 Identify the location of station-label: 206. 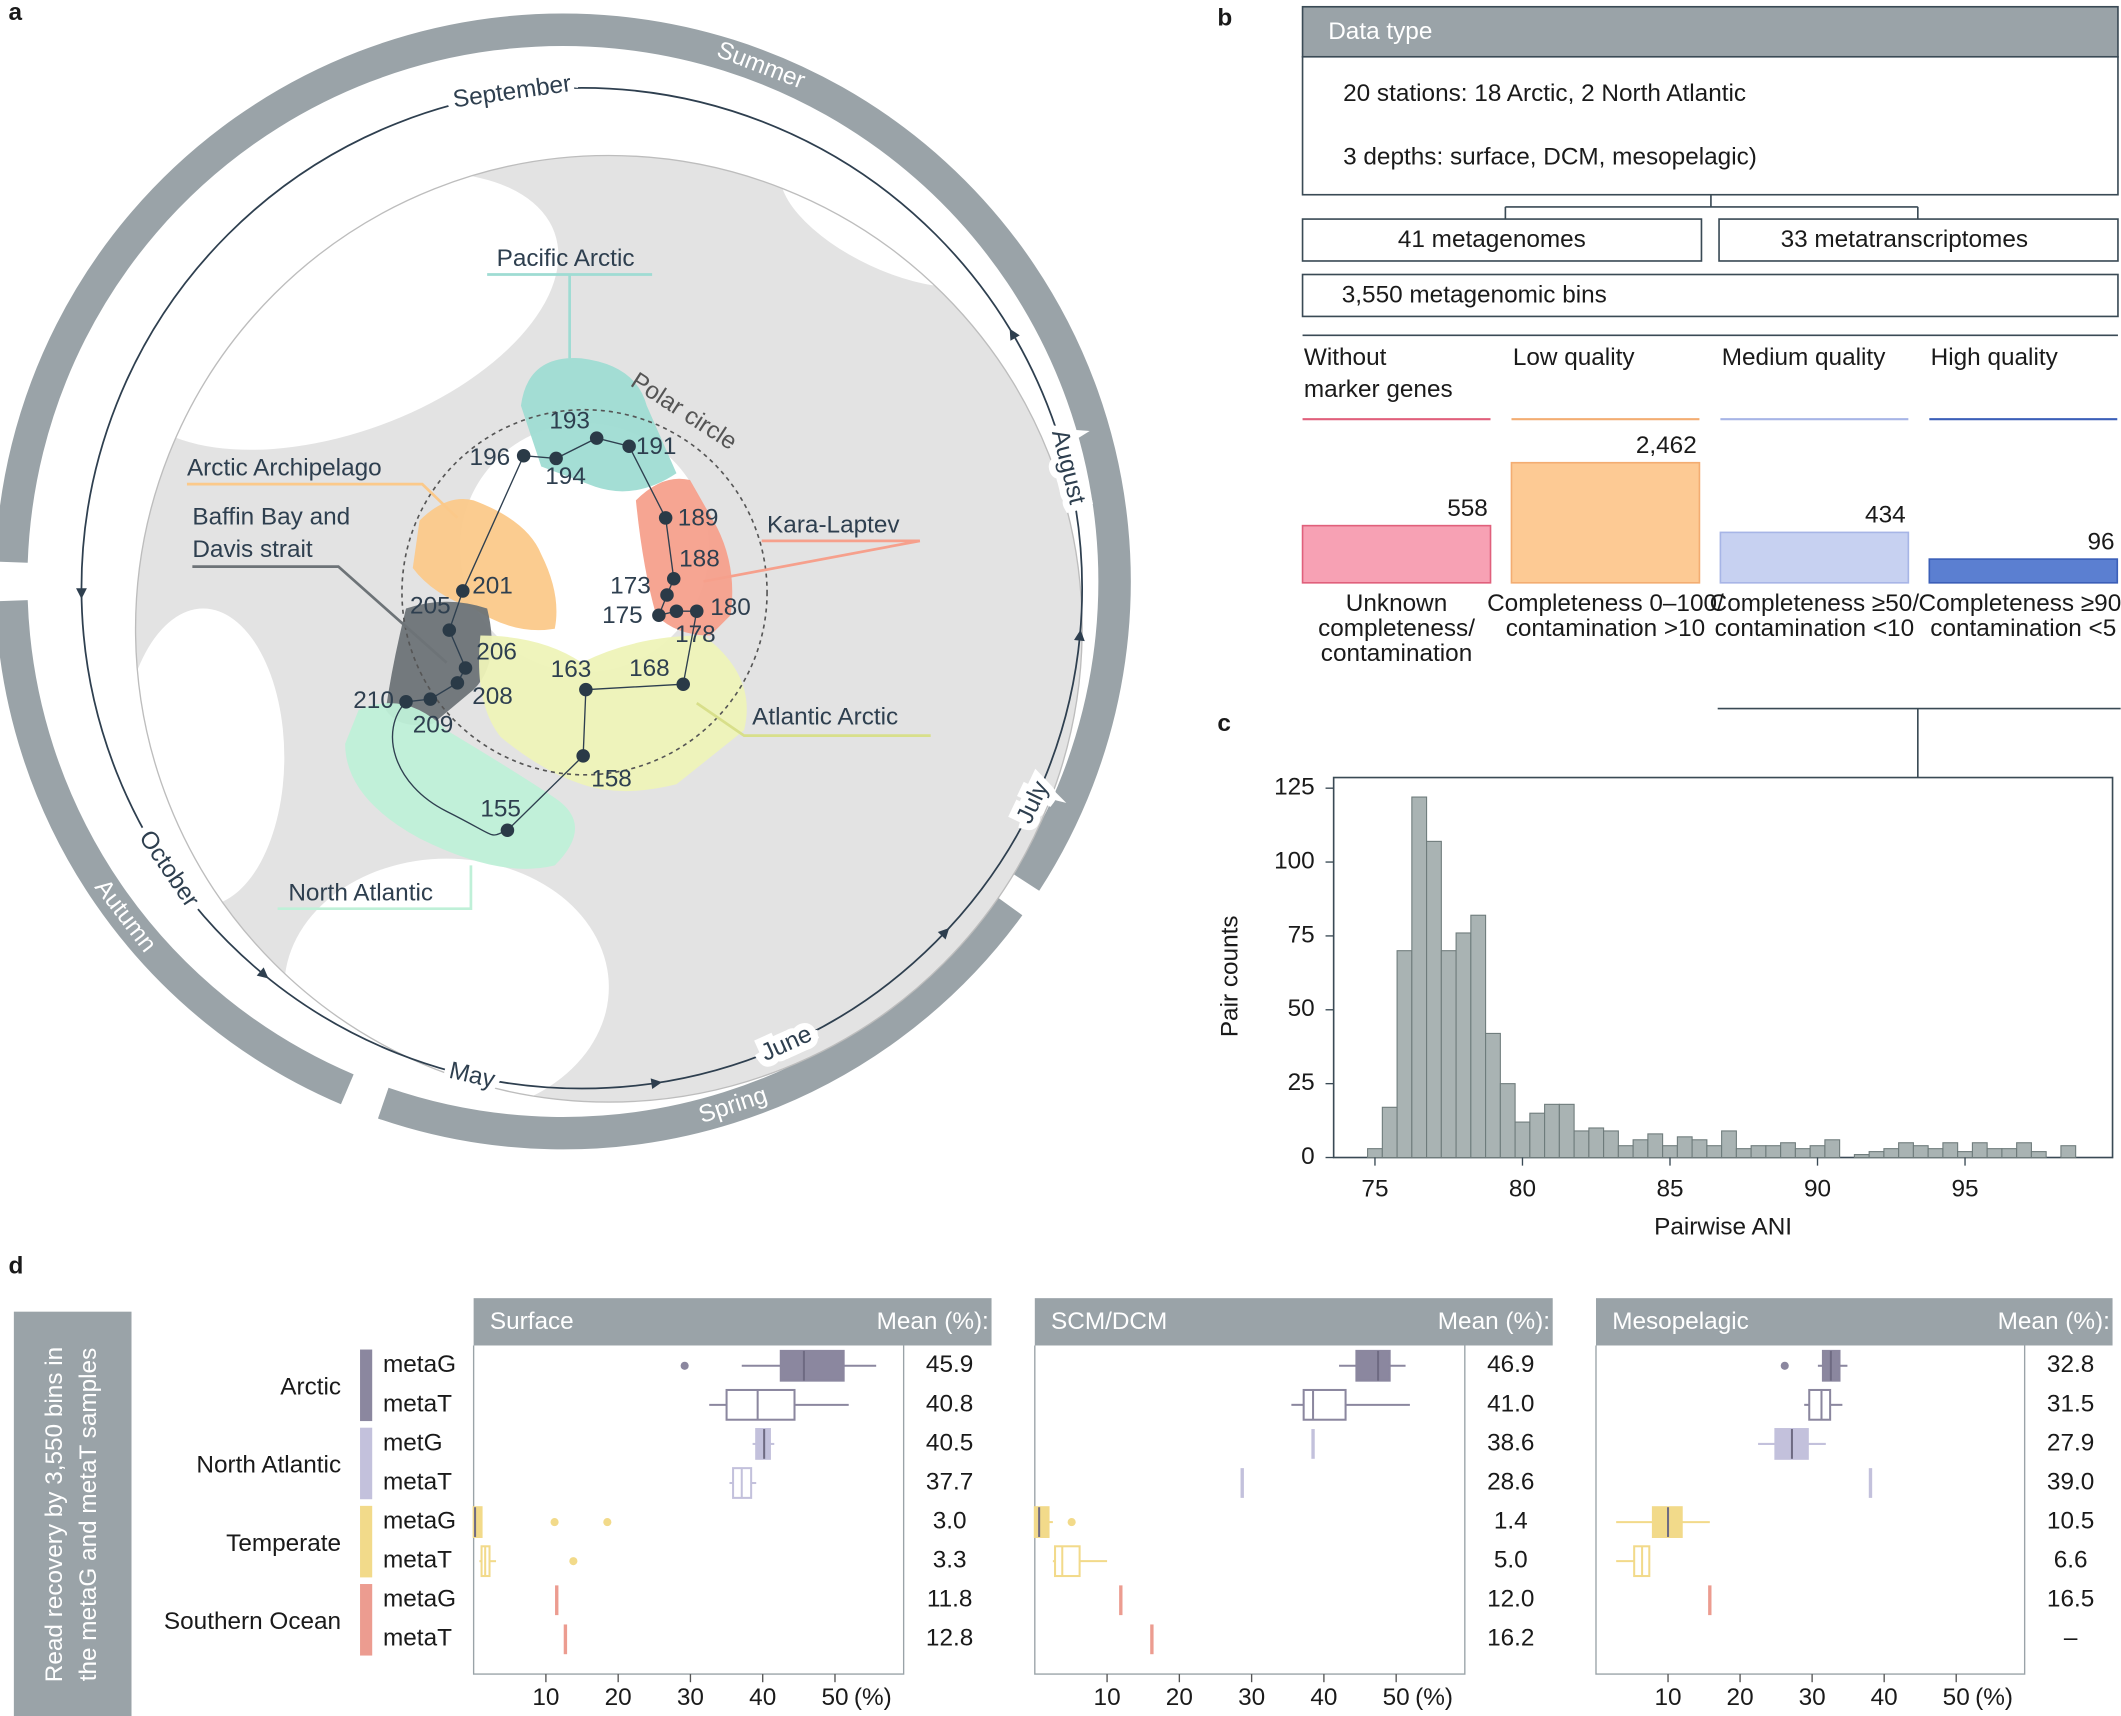
(496, 652).